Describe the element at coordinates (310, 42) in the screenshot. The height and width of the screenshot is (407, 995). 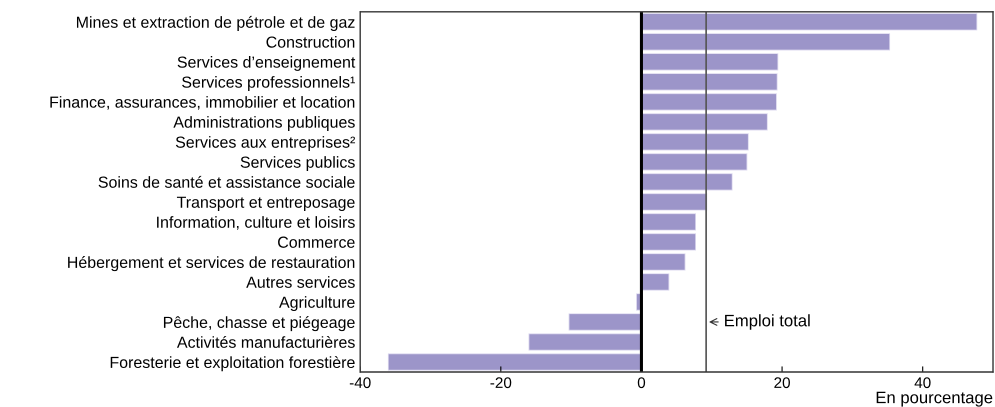
I see `y-tick-label: Construction` at that location.